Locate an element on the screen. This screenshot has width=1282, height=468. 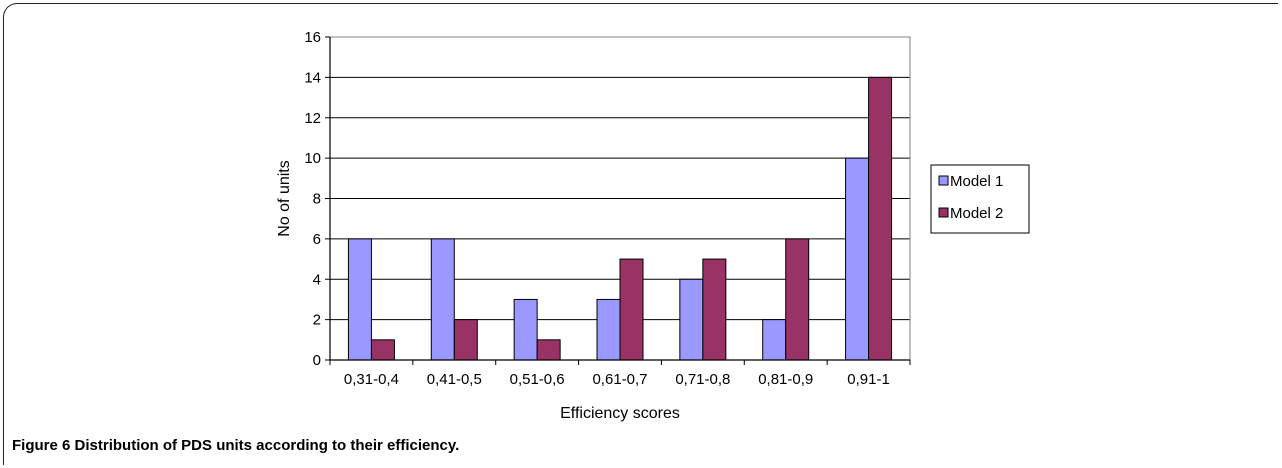
y-tick-label: 0 is located at coordinates (317, 360).